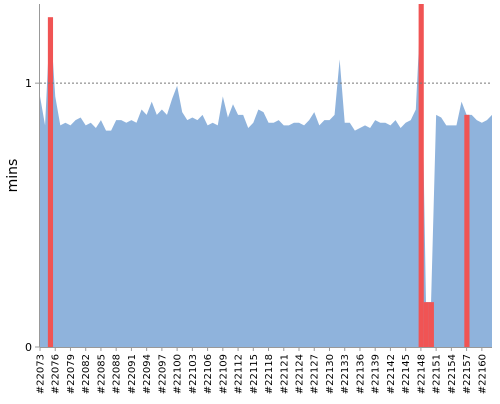  What do you see at coordinates (117, 374) in the screenshot?
I see `x-tick-label: #22088` at bounding box center [117, 374].